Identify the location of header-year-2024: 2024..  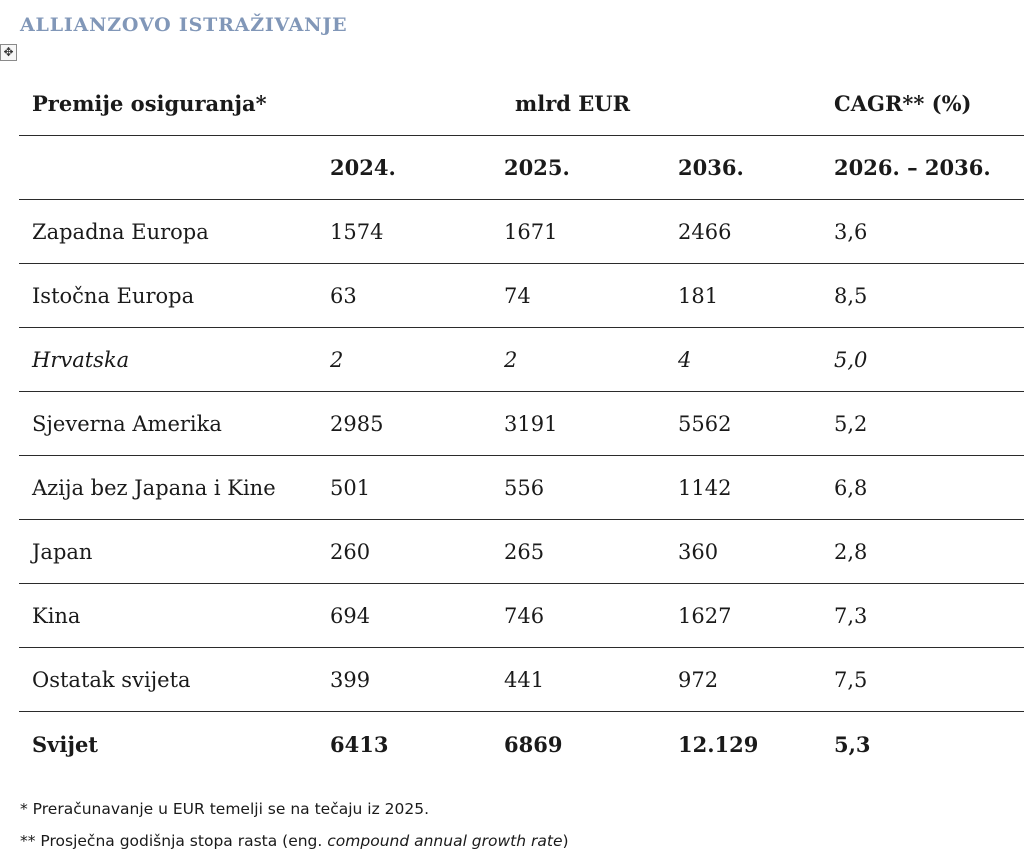
(363, 167).